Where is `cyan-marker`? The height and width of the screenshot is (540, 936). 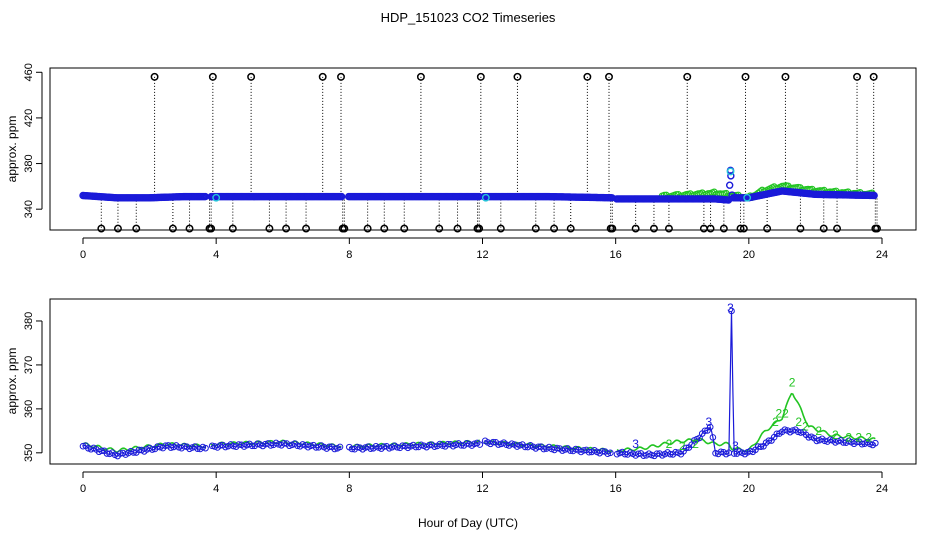 cyan-marker is located at coordinates (216, 197).